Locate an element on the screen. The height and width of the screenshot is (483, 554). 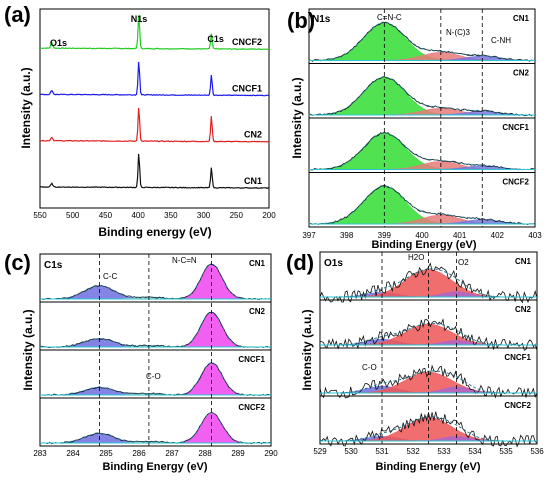
series-label: CNCF1 is located at coordinates (247, 88).